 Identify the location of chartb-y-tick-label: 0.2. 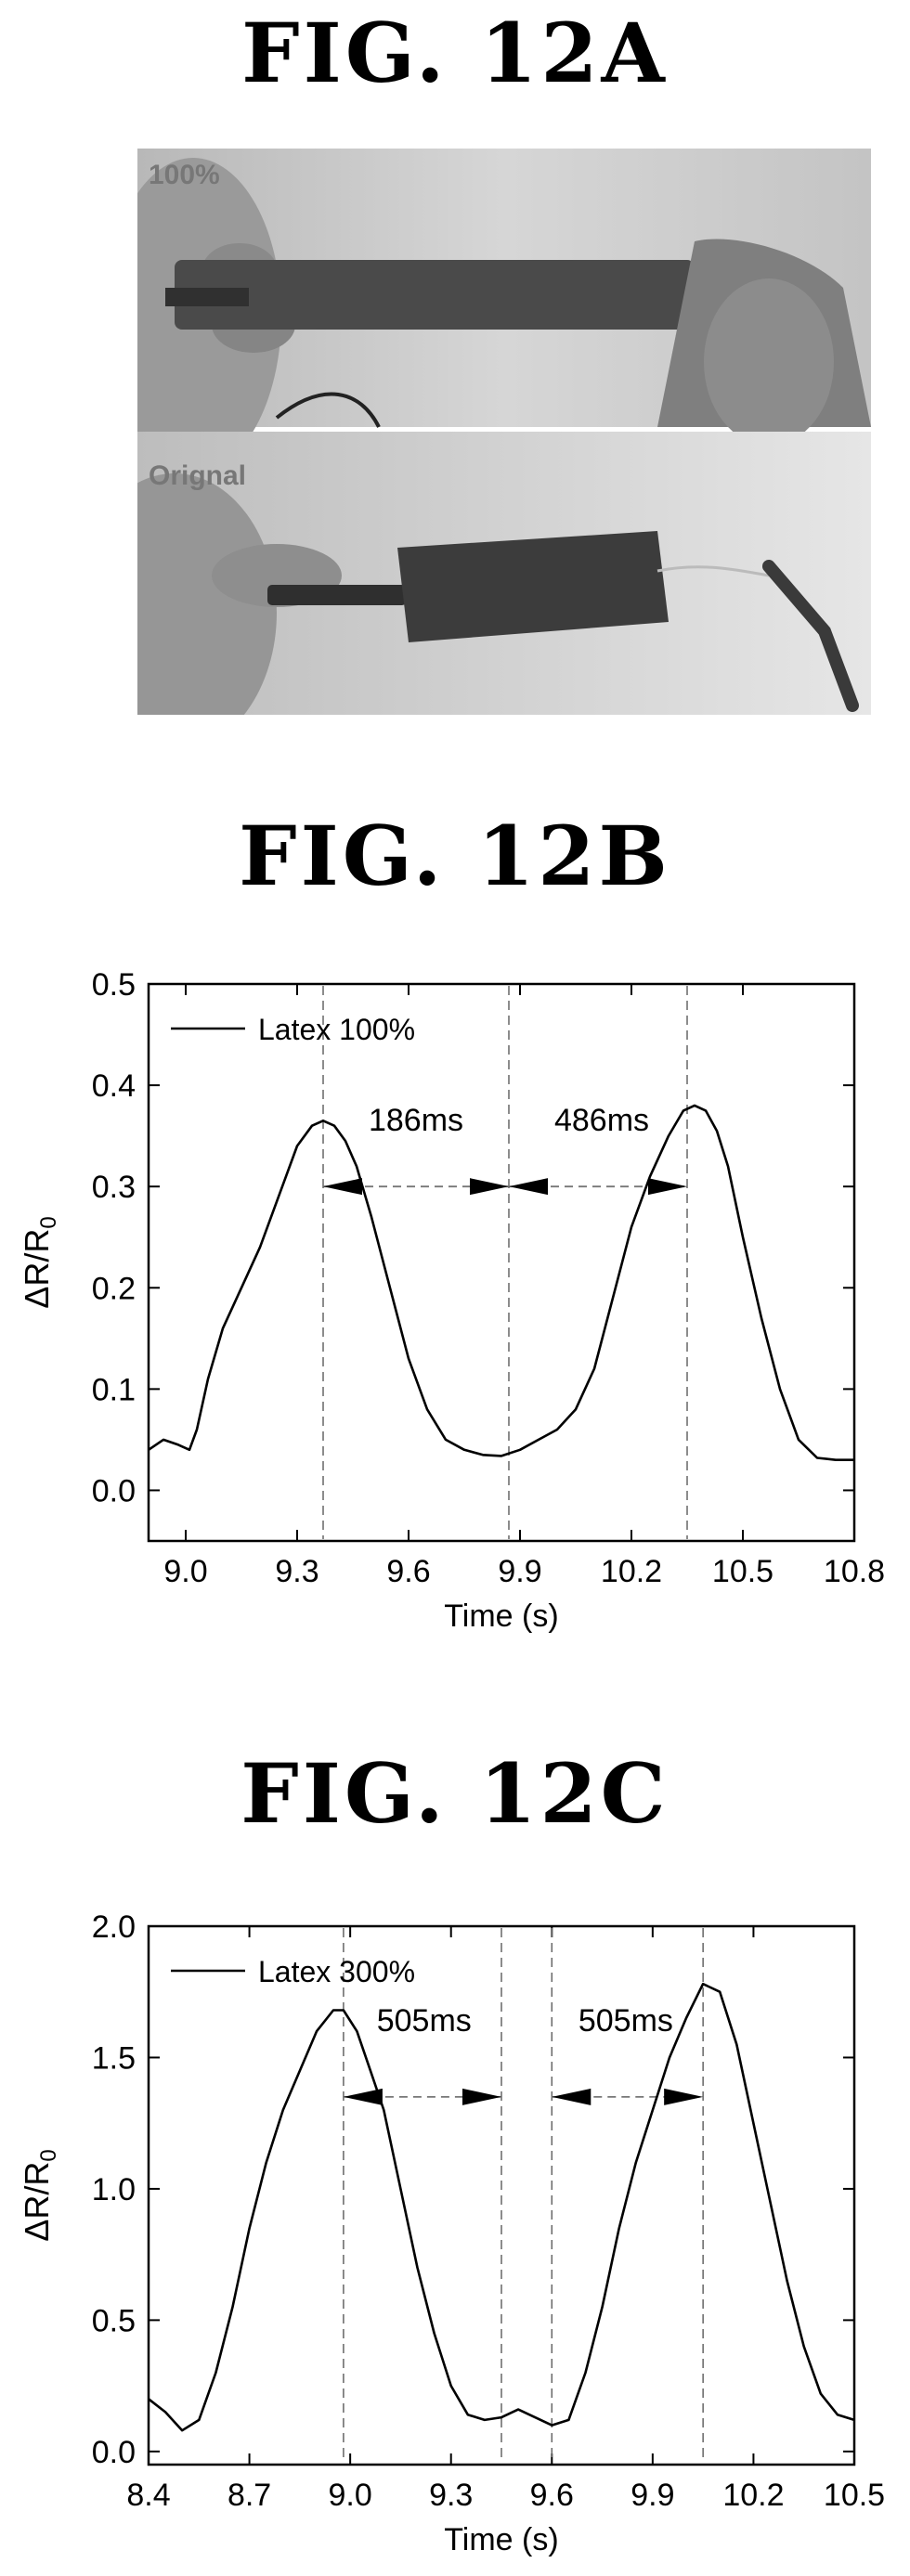
(114, 1288).